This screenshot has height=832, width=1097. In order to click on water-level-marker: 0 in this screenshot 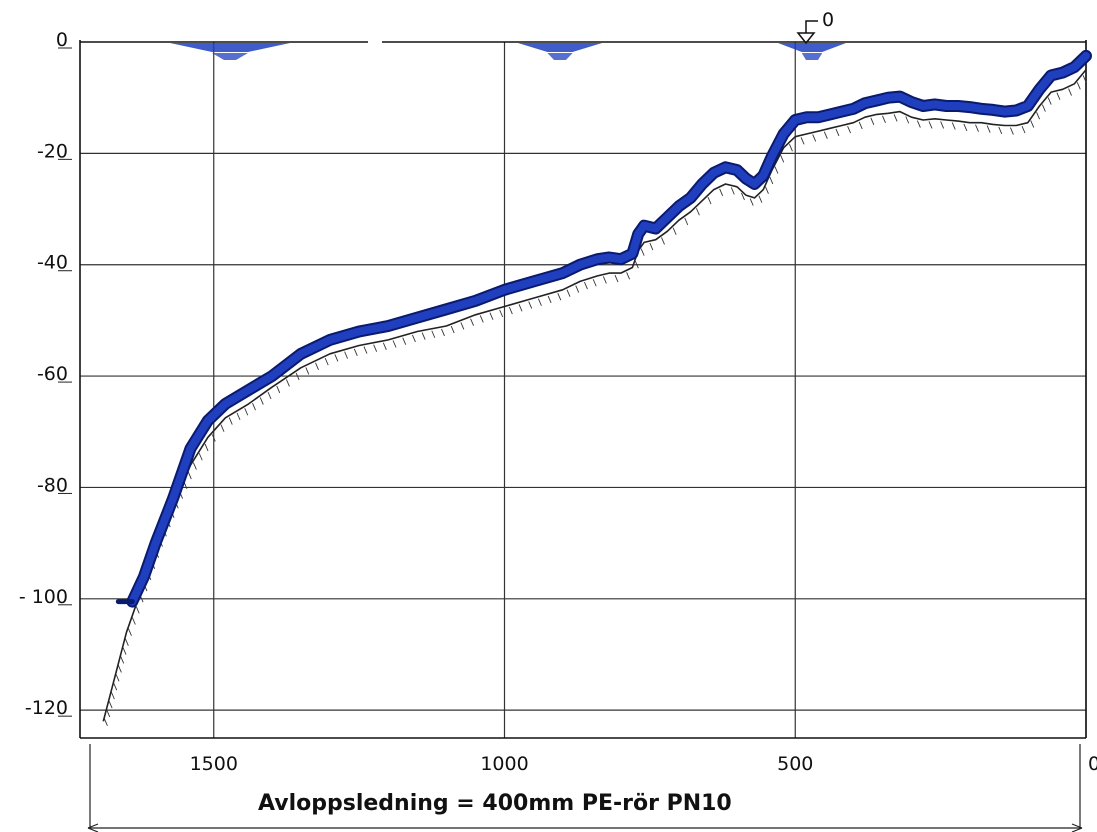, I will do `click(815, 27)`.